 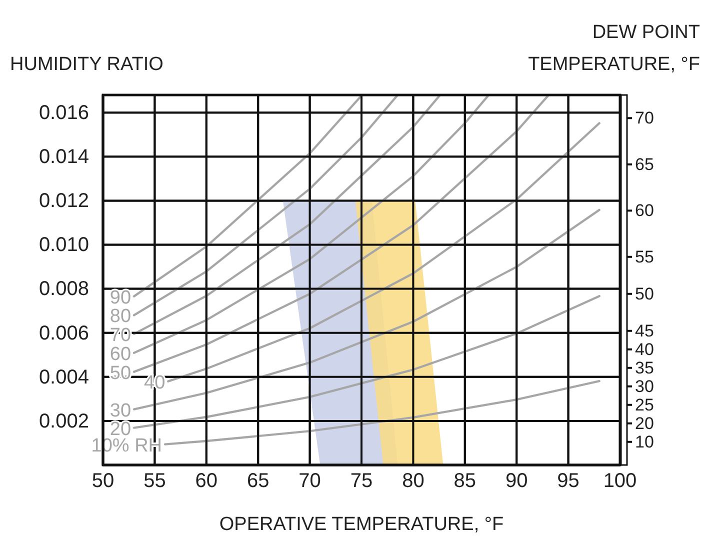 What do you see at coordinates (361, 481) in the screenshot?
I see `x-tick-label: 75` at bounding box center [361, 481].